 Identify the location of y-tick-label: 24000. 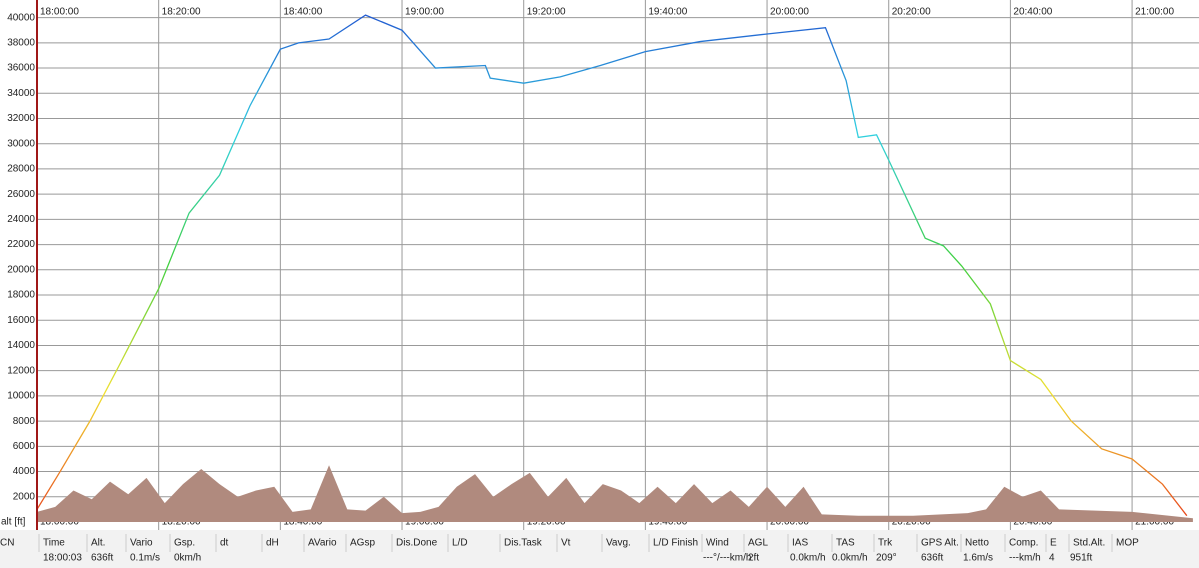
(21, 219).